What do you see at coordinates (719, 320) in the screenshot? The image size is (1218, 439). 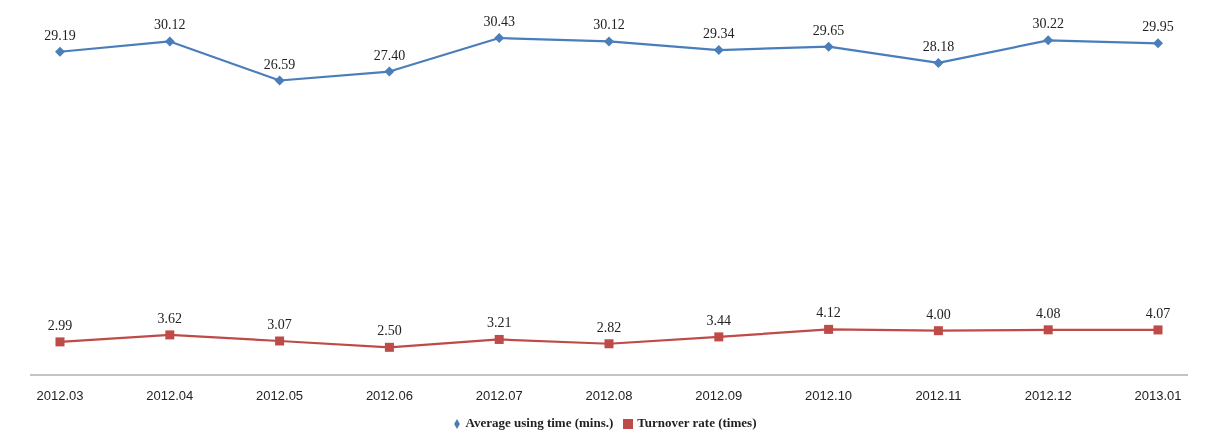 I see `data-label: 3.44` at bounding box center [719, 320].